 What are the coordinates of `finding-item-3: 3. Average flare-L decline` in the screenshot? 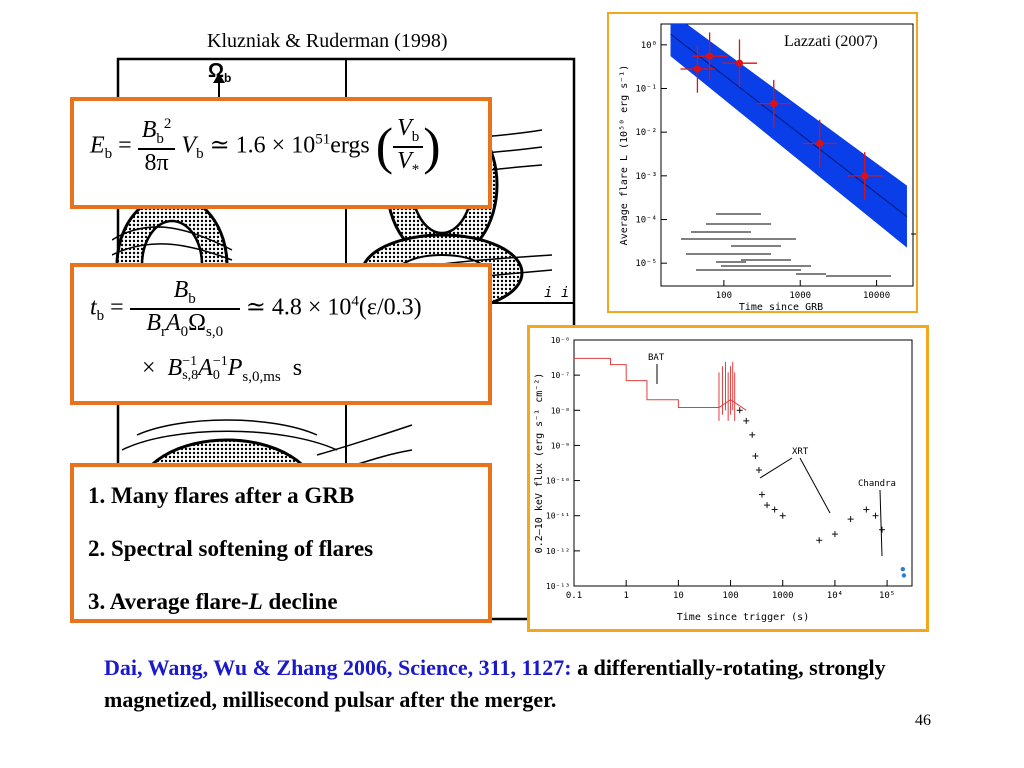 It's located at (213, 601).